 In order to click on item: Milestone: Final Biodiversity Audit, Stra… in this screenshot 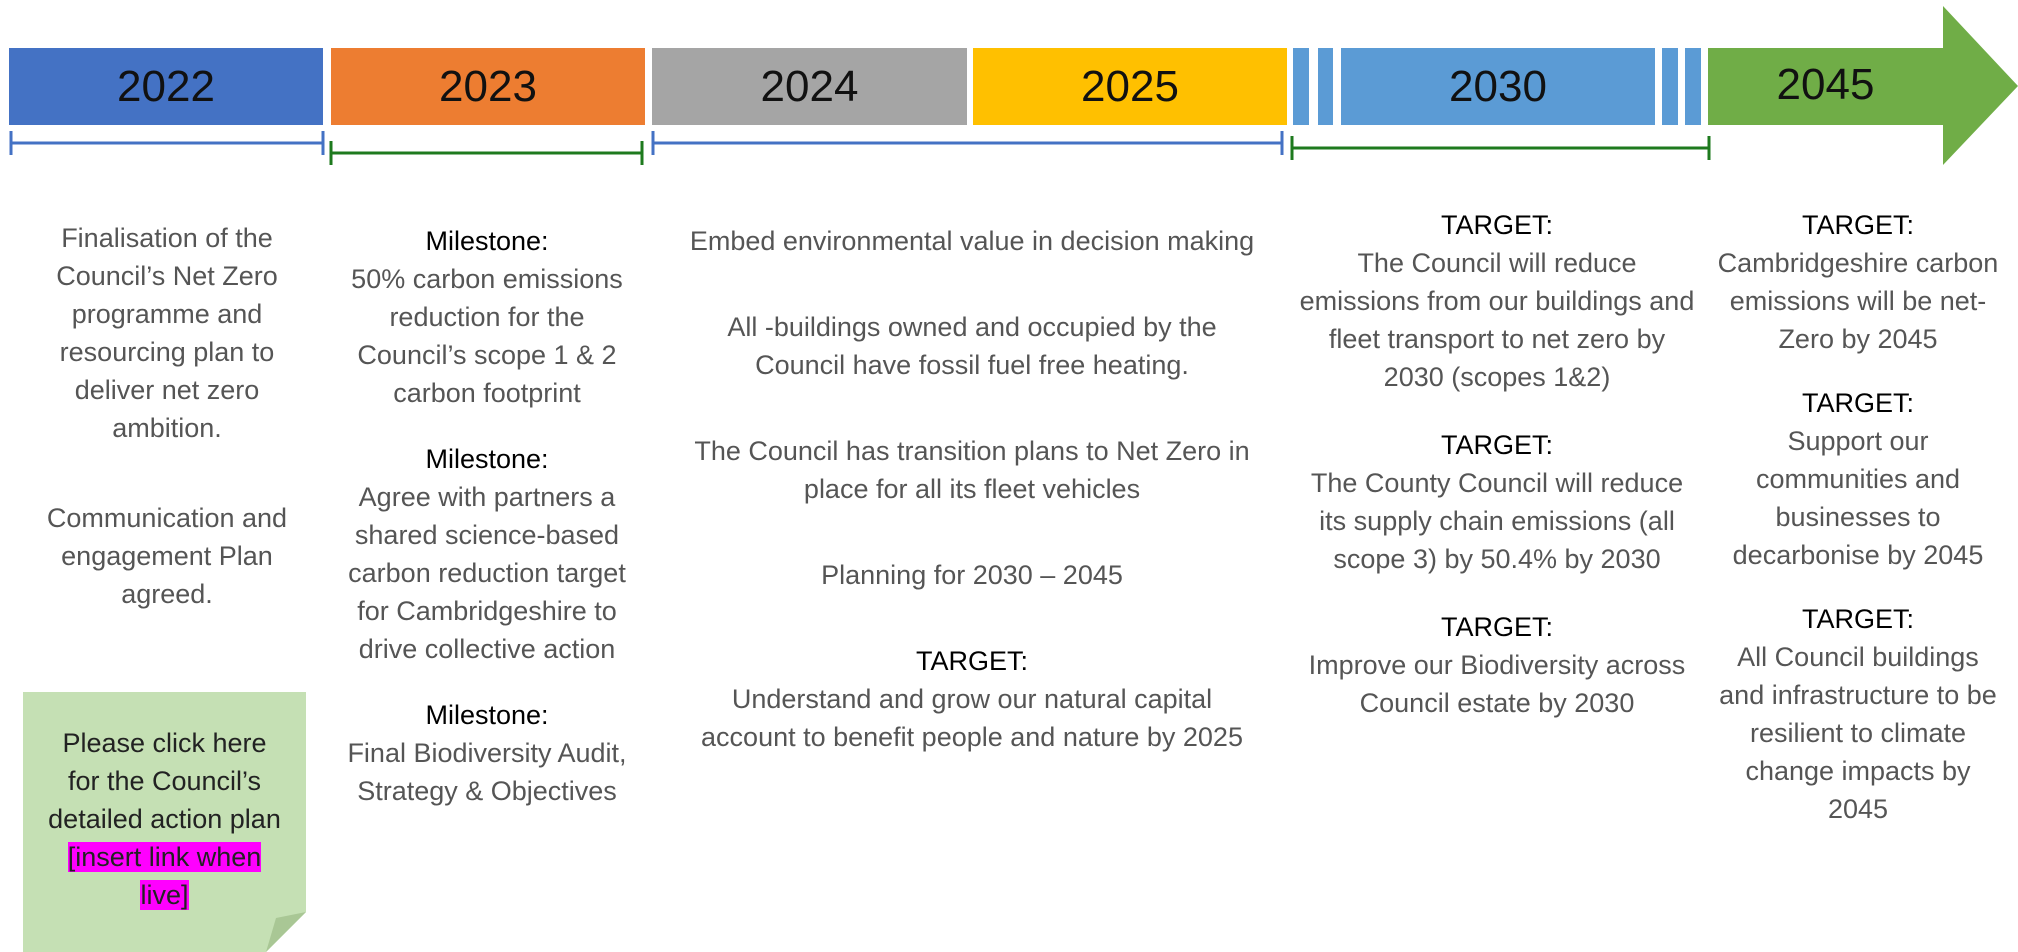, I will do `click(487, 753)`.